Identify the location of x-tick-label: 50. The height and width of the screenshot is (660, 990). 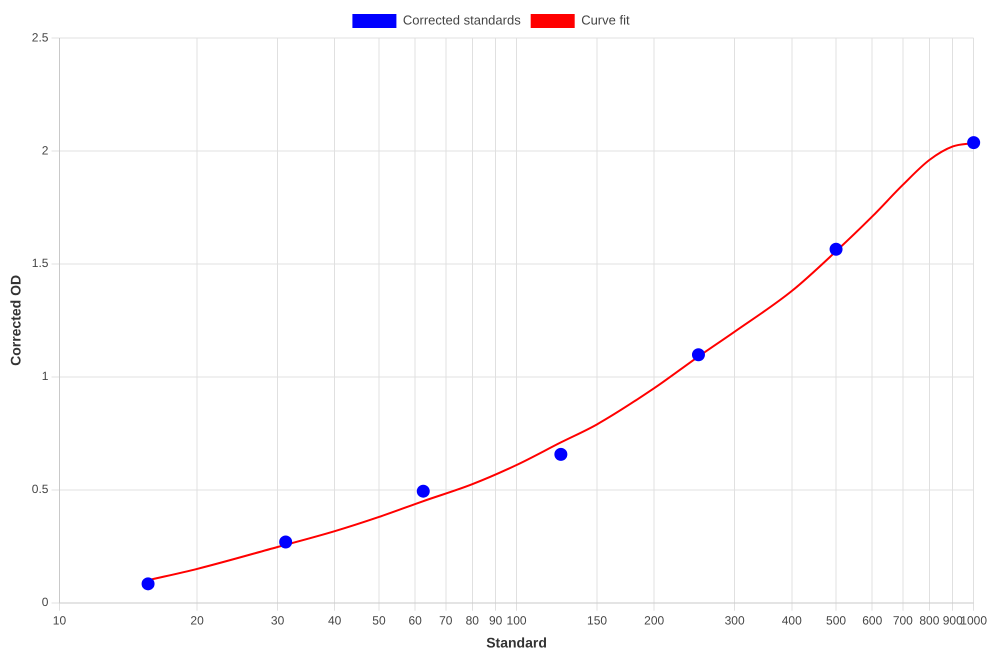
(379, 620).